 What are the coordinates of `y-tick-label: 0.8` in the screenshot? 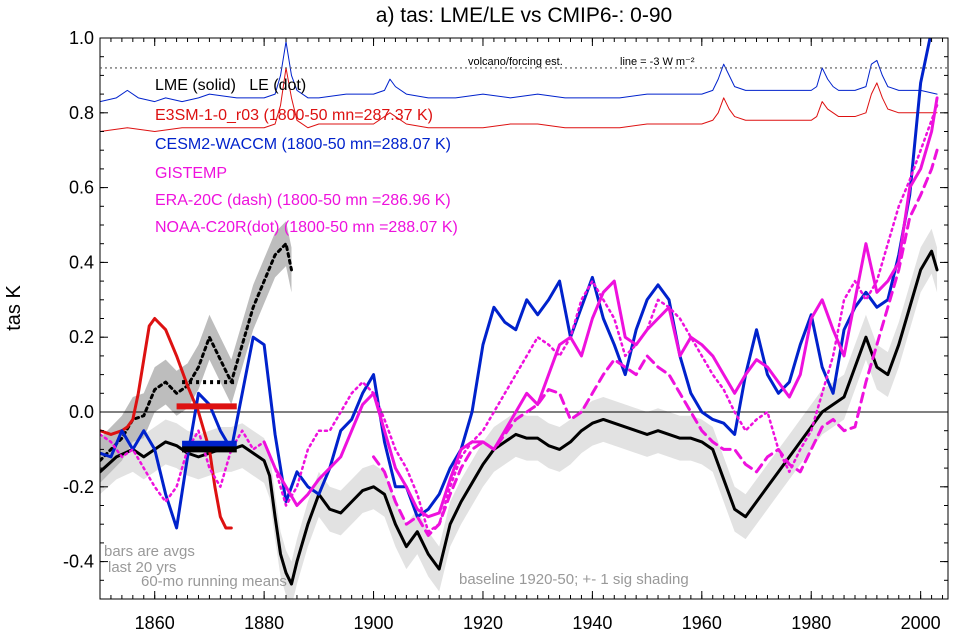 It's located at (81, 113).